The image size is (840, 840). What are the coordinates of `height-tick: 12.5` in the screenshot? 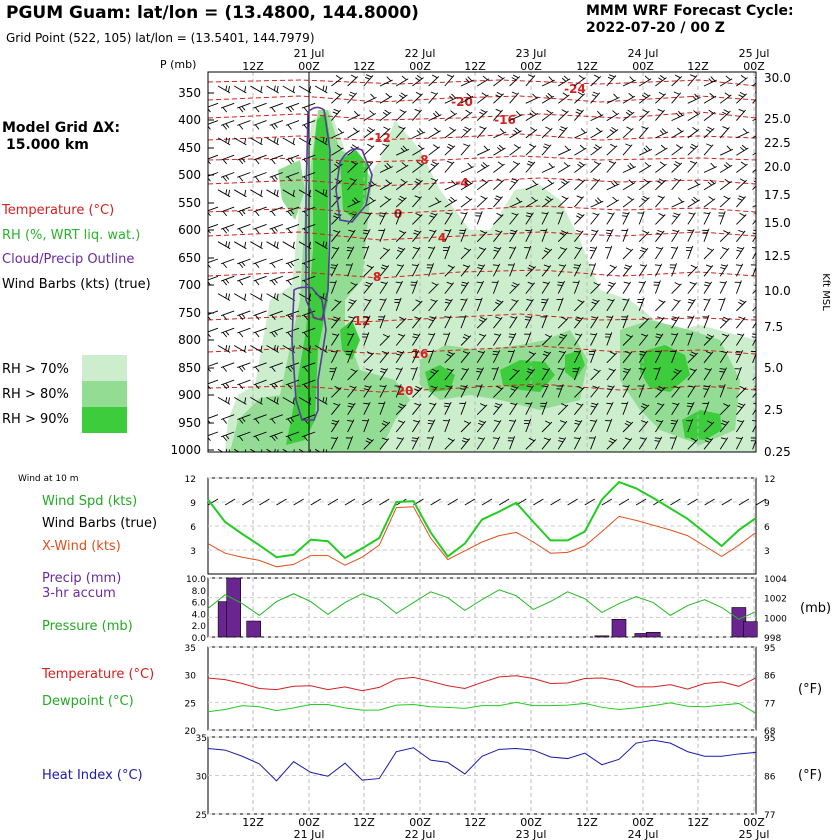 It's located at (777, 256).